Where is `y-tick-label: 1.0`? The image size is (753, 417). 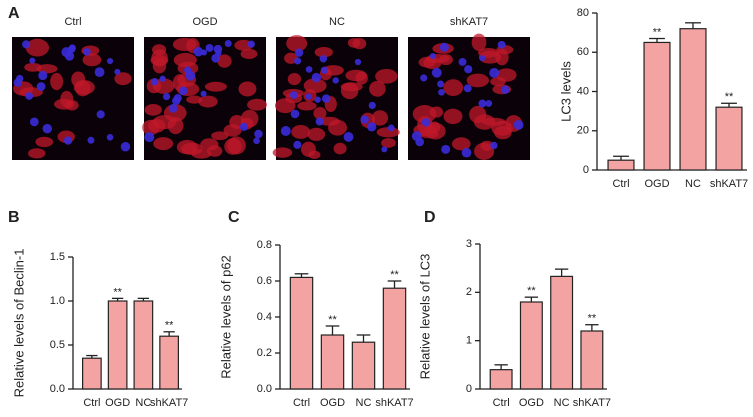 y-tick-label: 1.0 is located at coordinates (57, 301).